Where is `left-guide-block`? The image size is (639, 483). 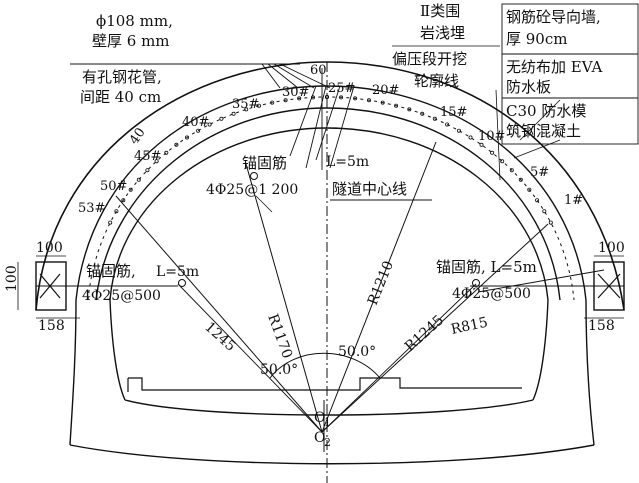
left-guide-block is located at coordinates (97, 287).